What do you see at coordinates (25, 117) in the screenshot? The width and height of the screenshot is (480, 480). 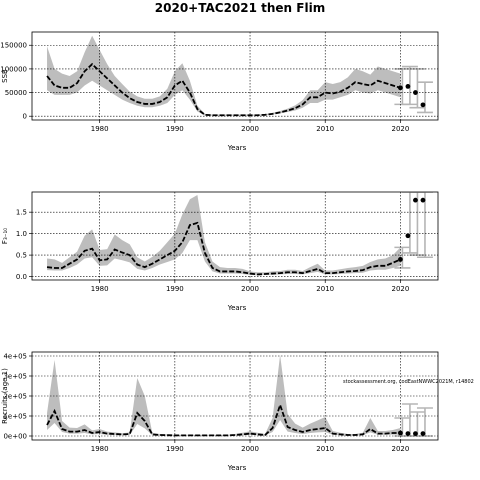 I see `ssb-y-tick-label: 0` at bounding box center [25, 117].